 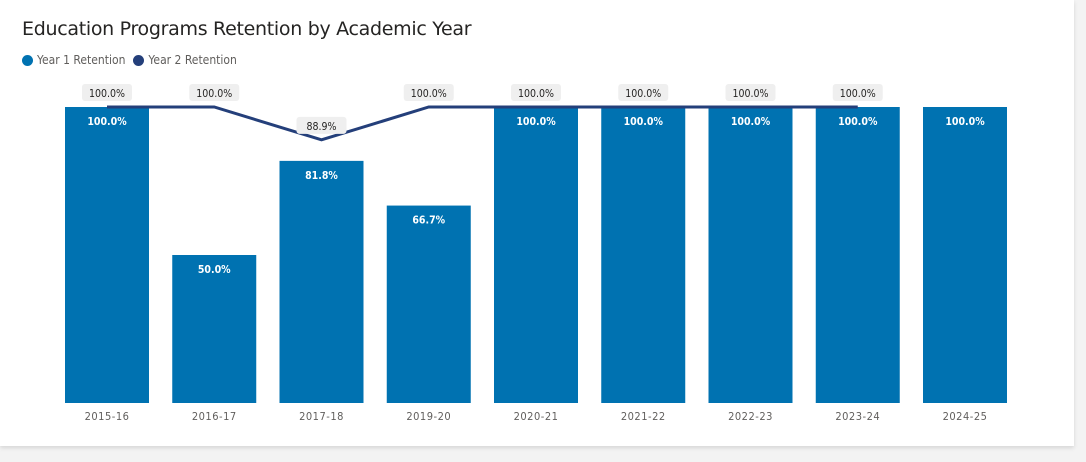 I want to click on bar-label-2023-24: 100.0%, so click(x=858, y=122).